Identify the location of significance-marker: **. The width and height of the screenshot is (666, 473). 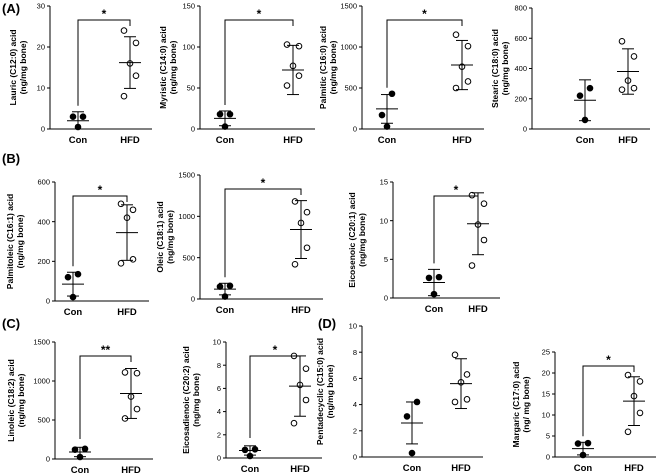
(106, 350).